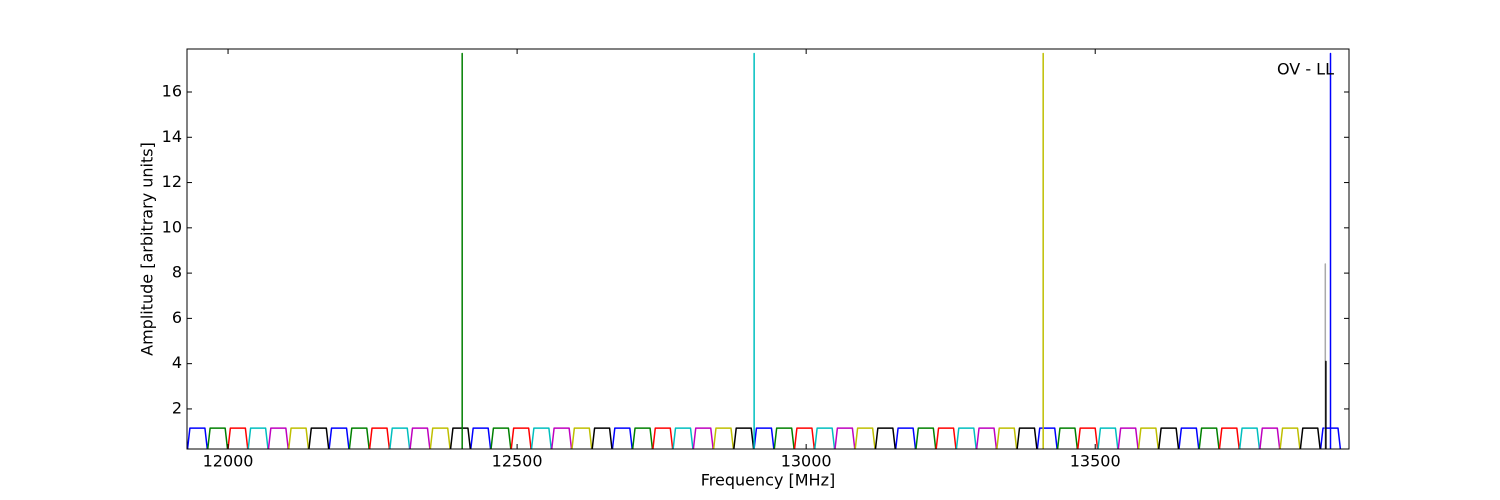 The image size is (1500, 500). I want to click on y-tick-label: 12, so click(172, 181).